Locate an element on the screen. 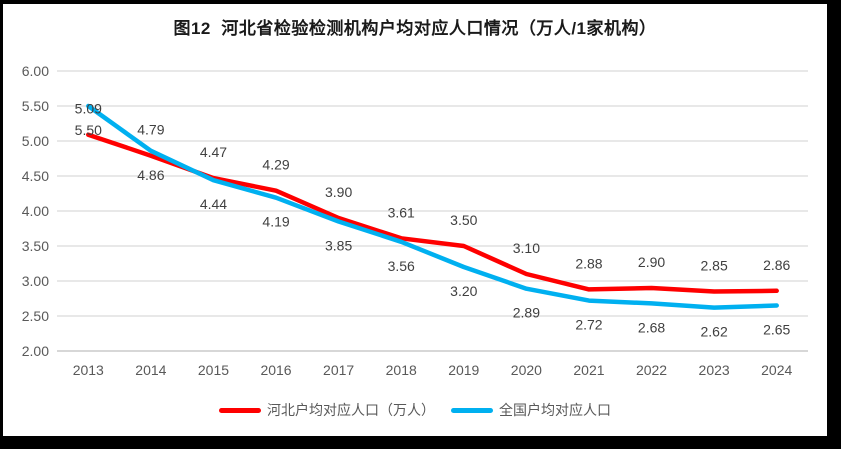 This screenshot has height=449, width=841. x-axis-tick-label: 2023 is located at coordinates (714, 370).